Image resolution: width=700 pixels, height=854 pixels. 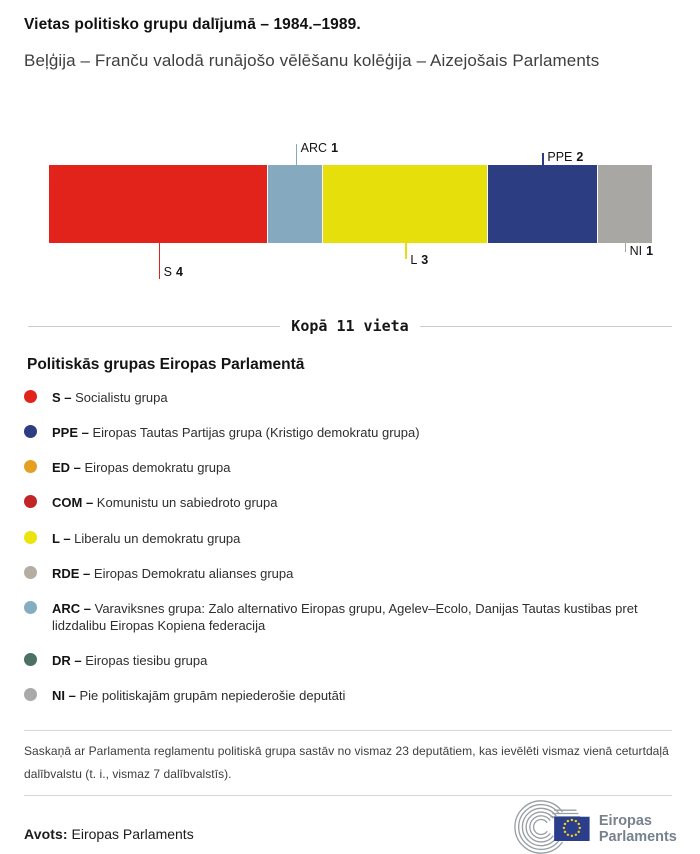 What do you see at coordinates (30, 607) in the screenshot?
I see `legend-dot-ARC` at bounding box center [30, 607].